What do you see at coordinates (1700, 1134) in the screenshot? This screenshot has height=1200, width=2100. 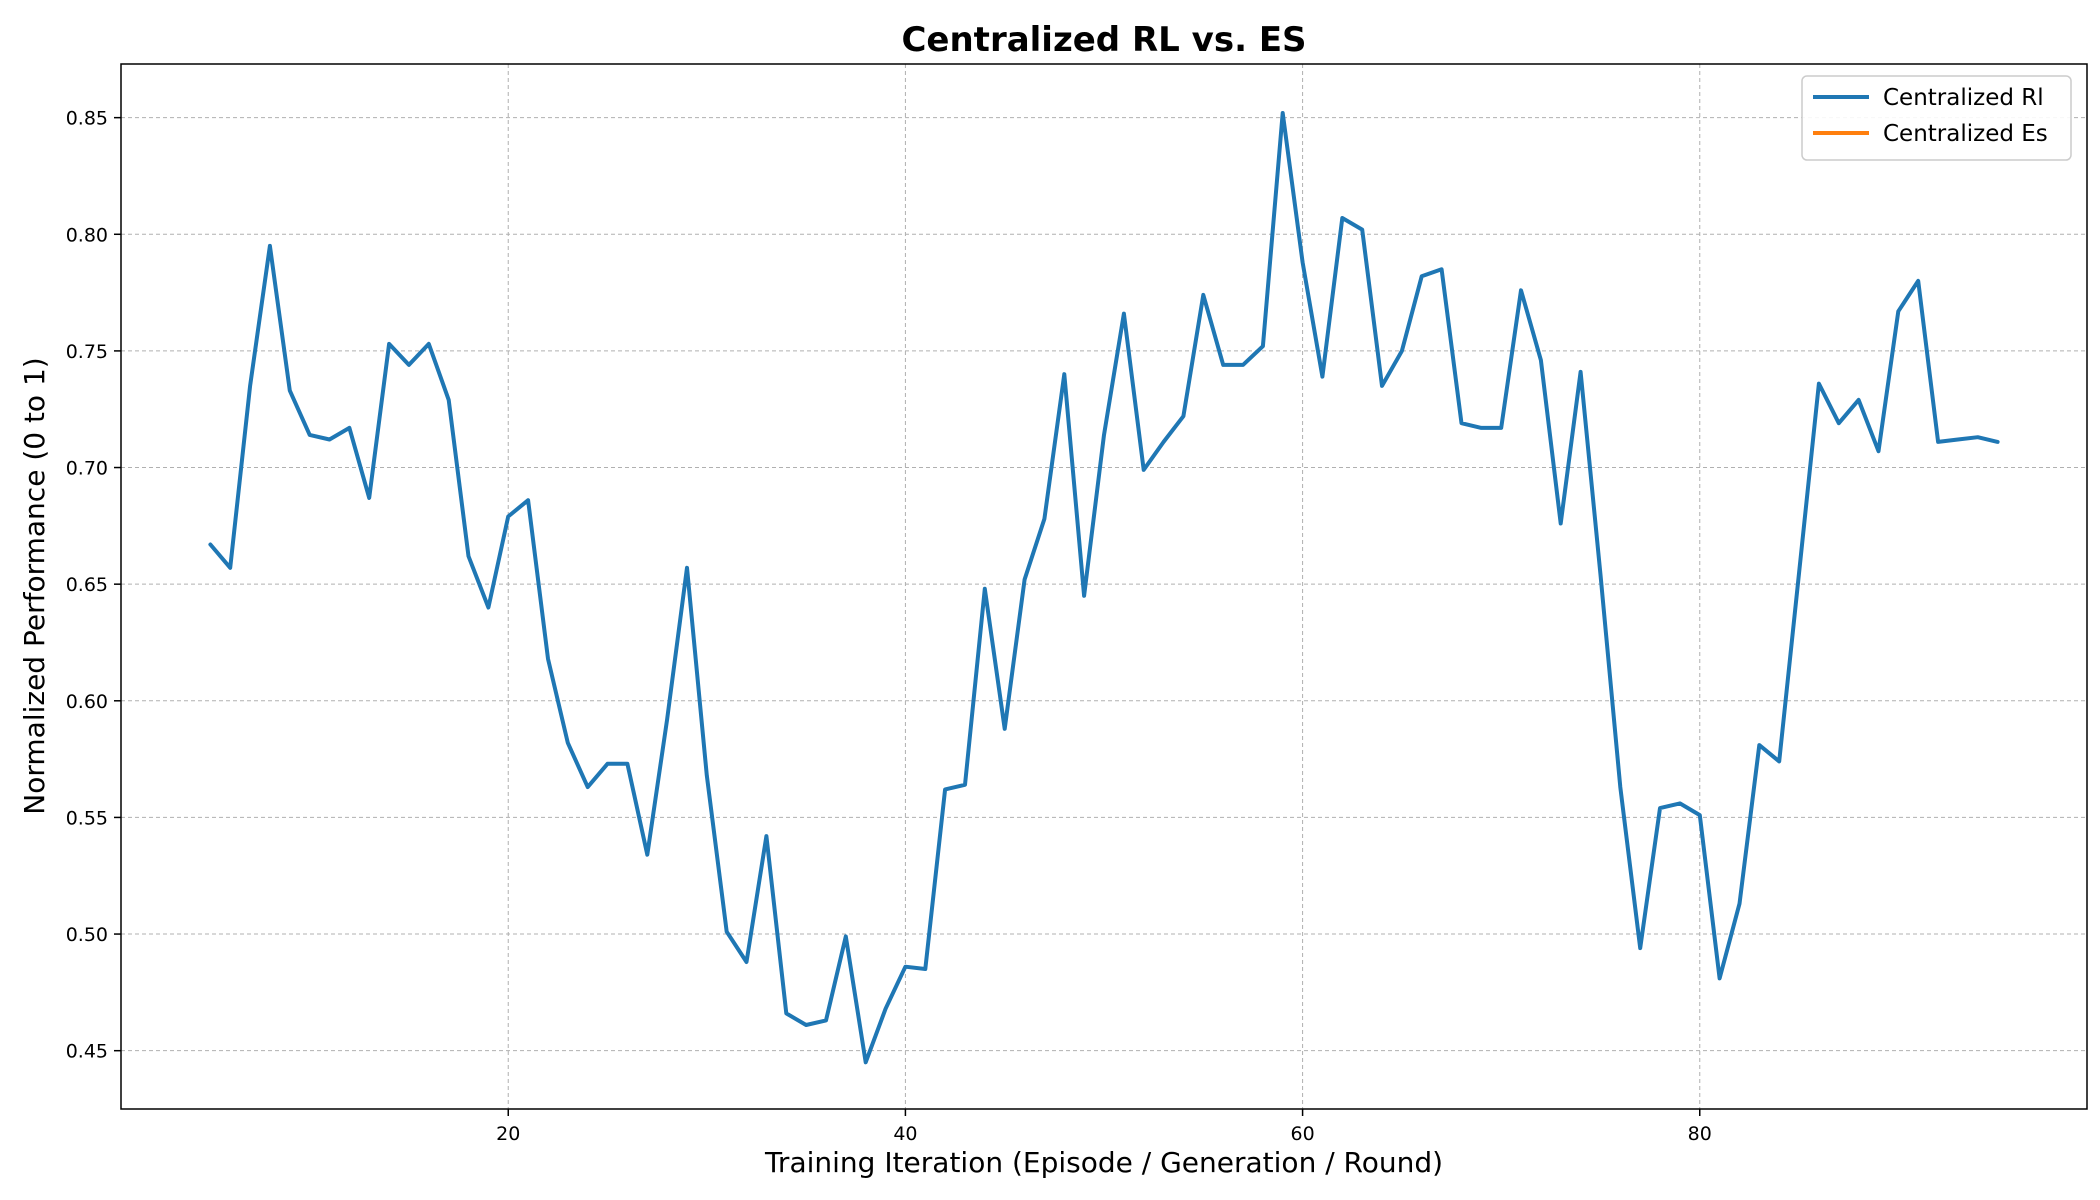 I see `x-tick-label: 80` at bounding box center [1700, 1134].